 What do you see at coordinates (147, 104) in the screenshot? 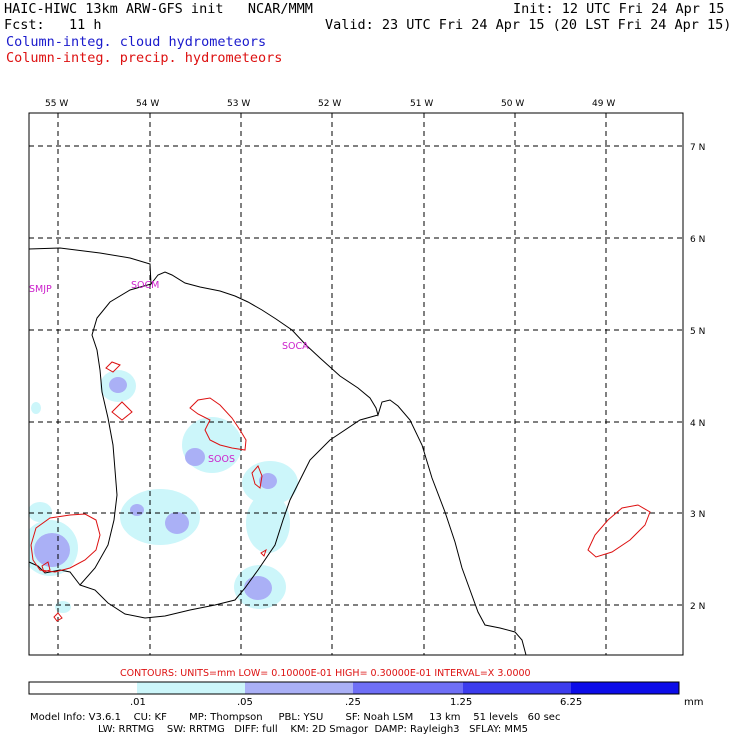
I see `lon-label: 54 W` at bounding box center [147, 104].